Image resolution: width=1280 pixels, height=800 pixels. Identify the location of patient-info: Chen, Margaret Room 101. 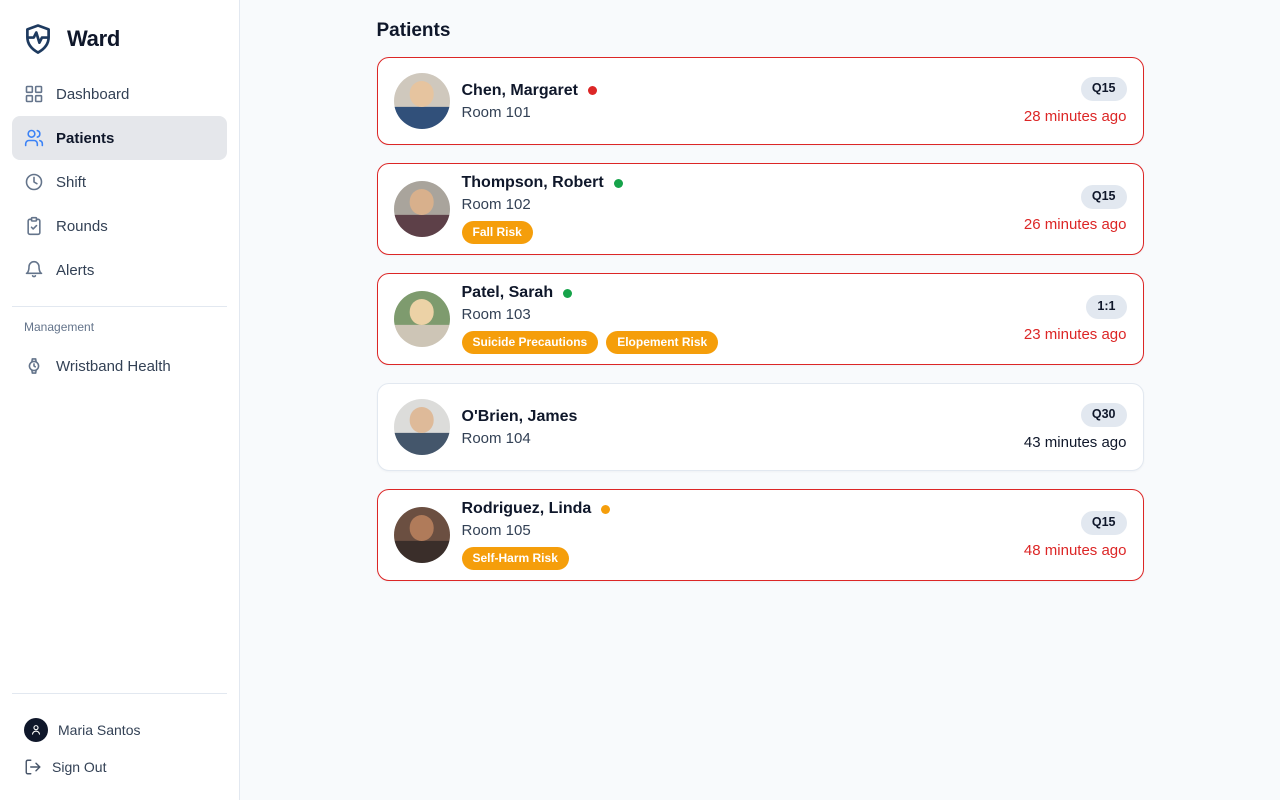
(737, 101).